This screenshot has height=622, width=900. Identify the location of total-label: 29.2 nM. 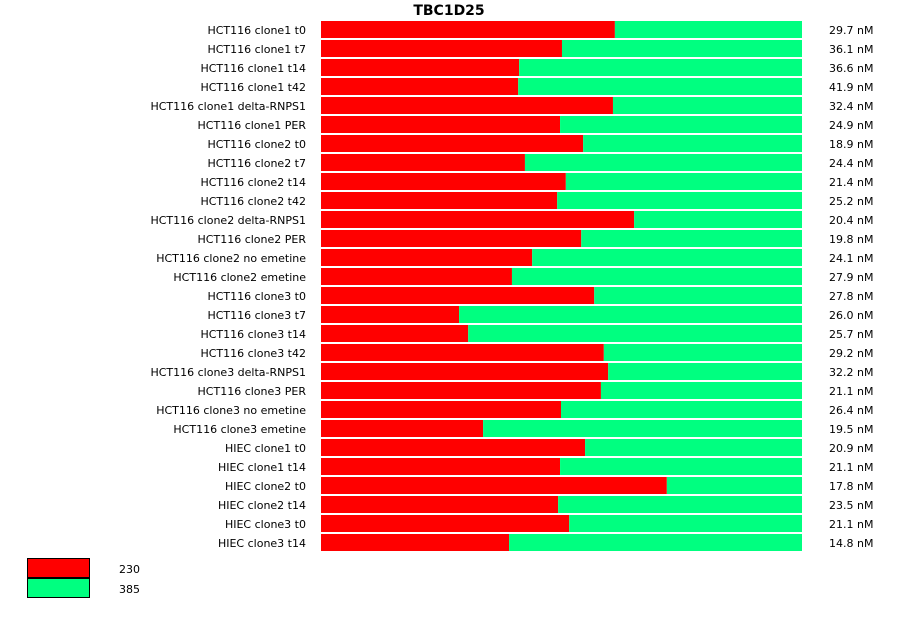
(851, 353).